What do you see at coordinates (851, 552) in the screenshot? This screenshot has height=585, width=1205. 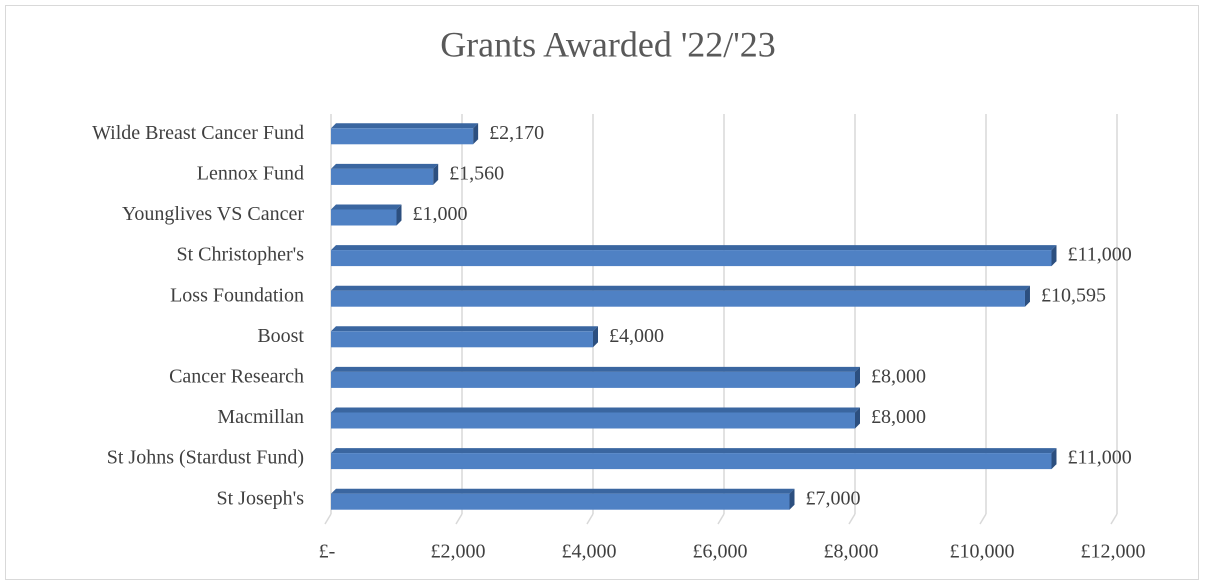 I see `x-tick-label: £8,000` at bounding box center [851, 552].